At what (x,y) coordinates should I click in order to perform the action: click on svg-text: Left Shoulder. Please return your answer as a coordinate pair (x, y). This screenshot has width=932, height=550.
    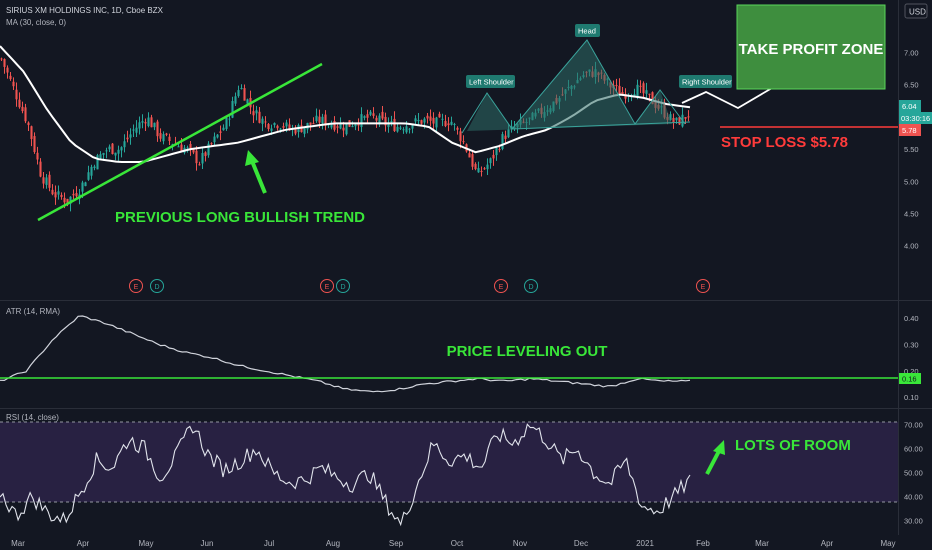
    Looking at the image, I should click on (491, 82).